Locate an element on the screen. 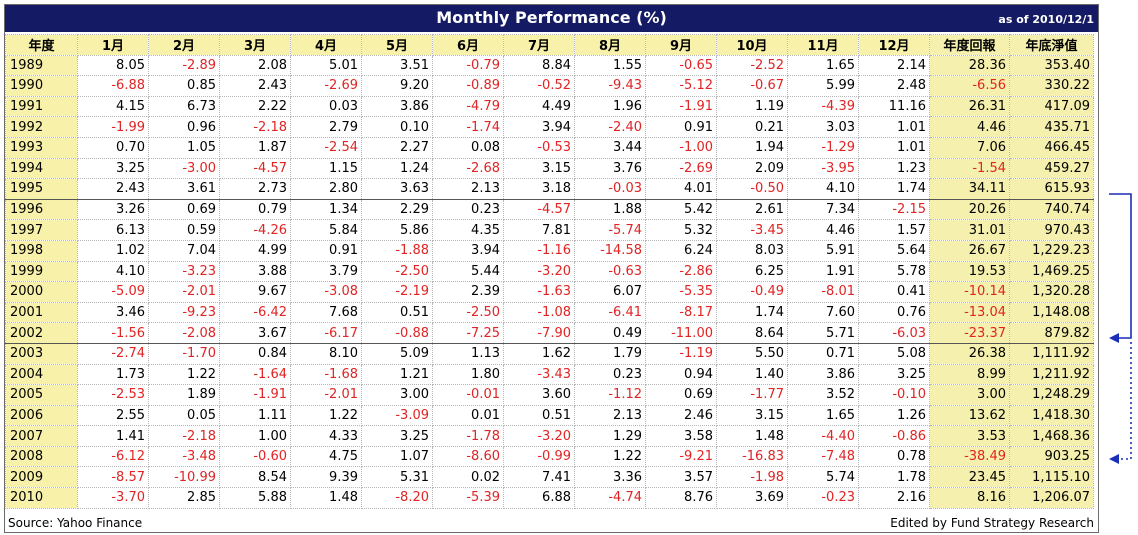 The image size is (1138, 535). monthly-return-cell: 1.65 is located at coordinates (823, 415).